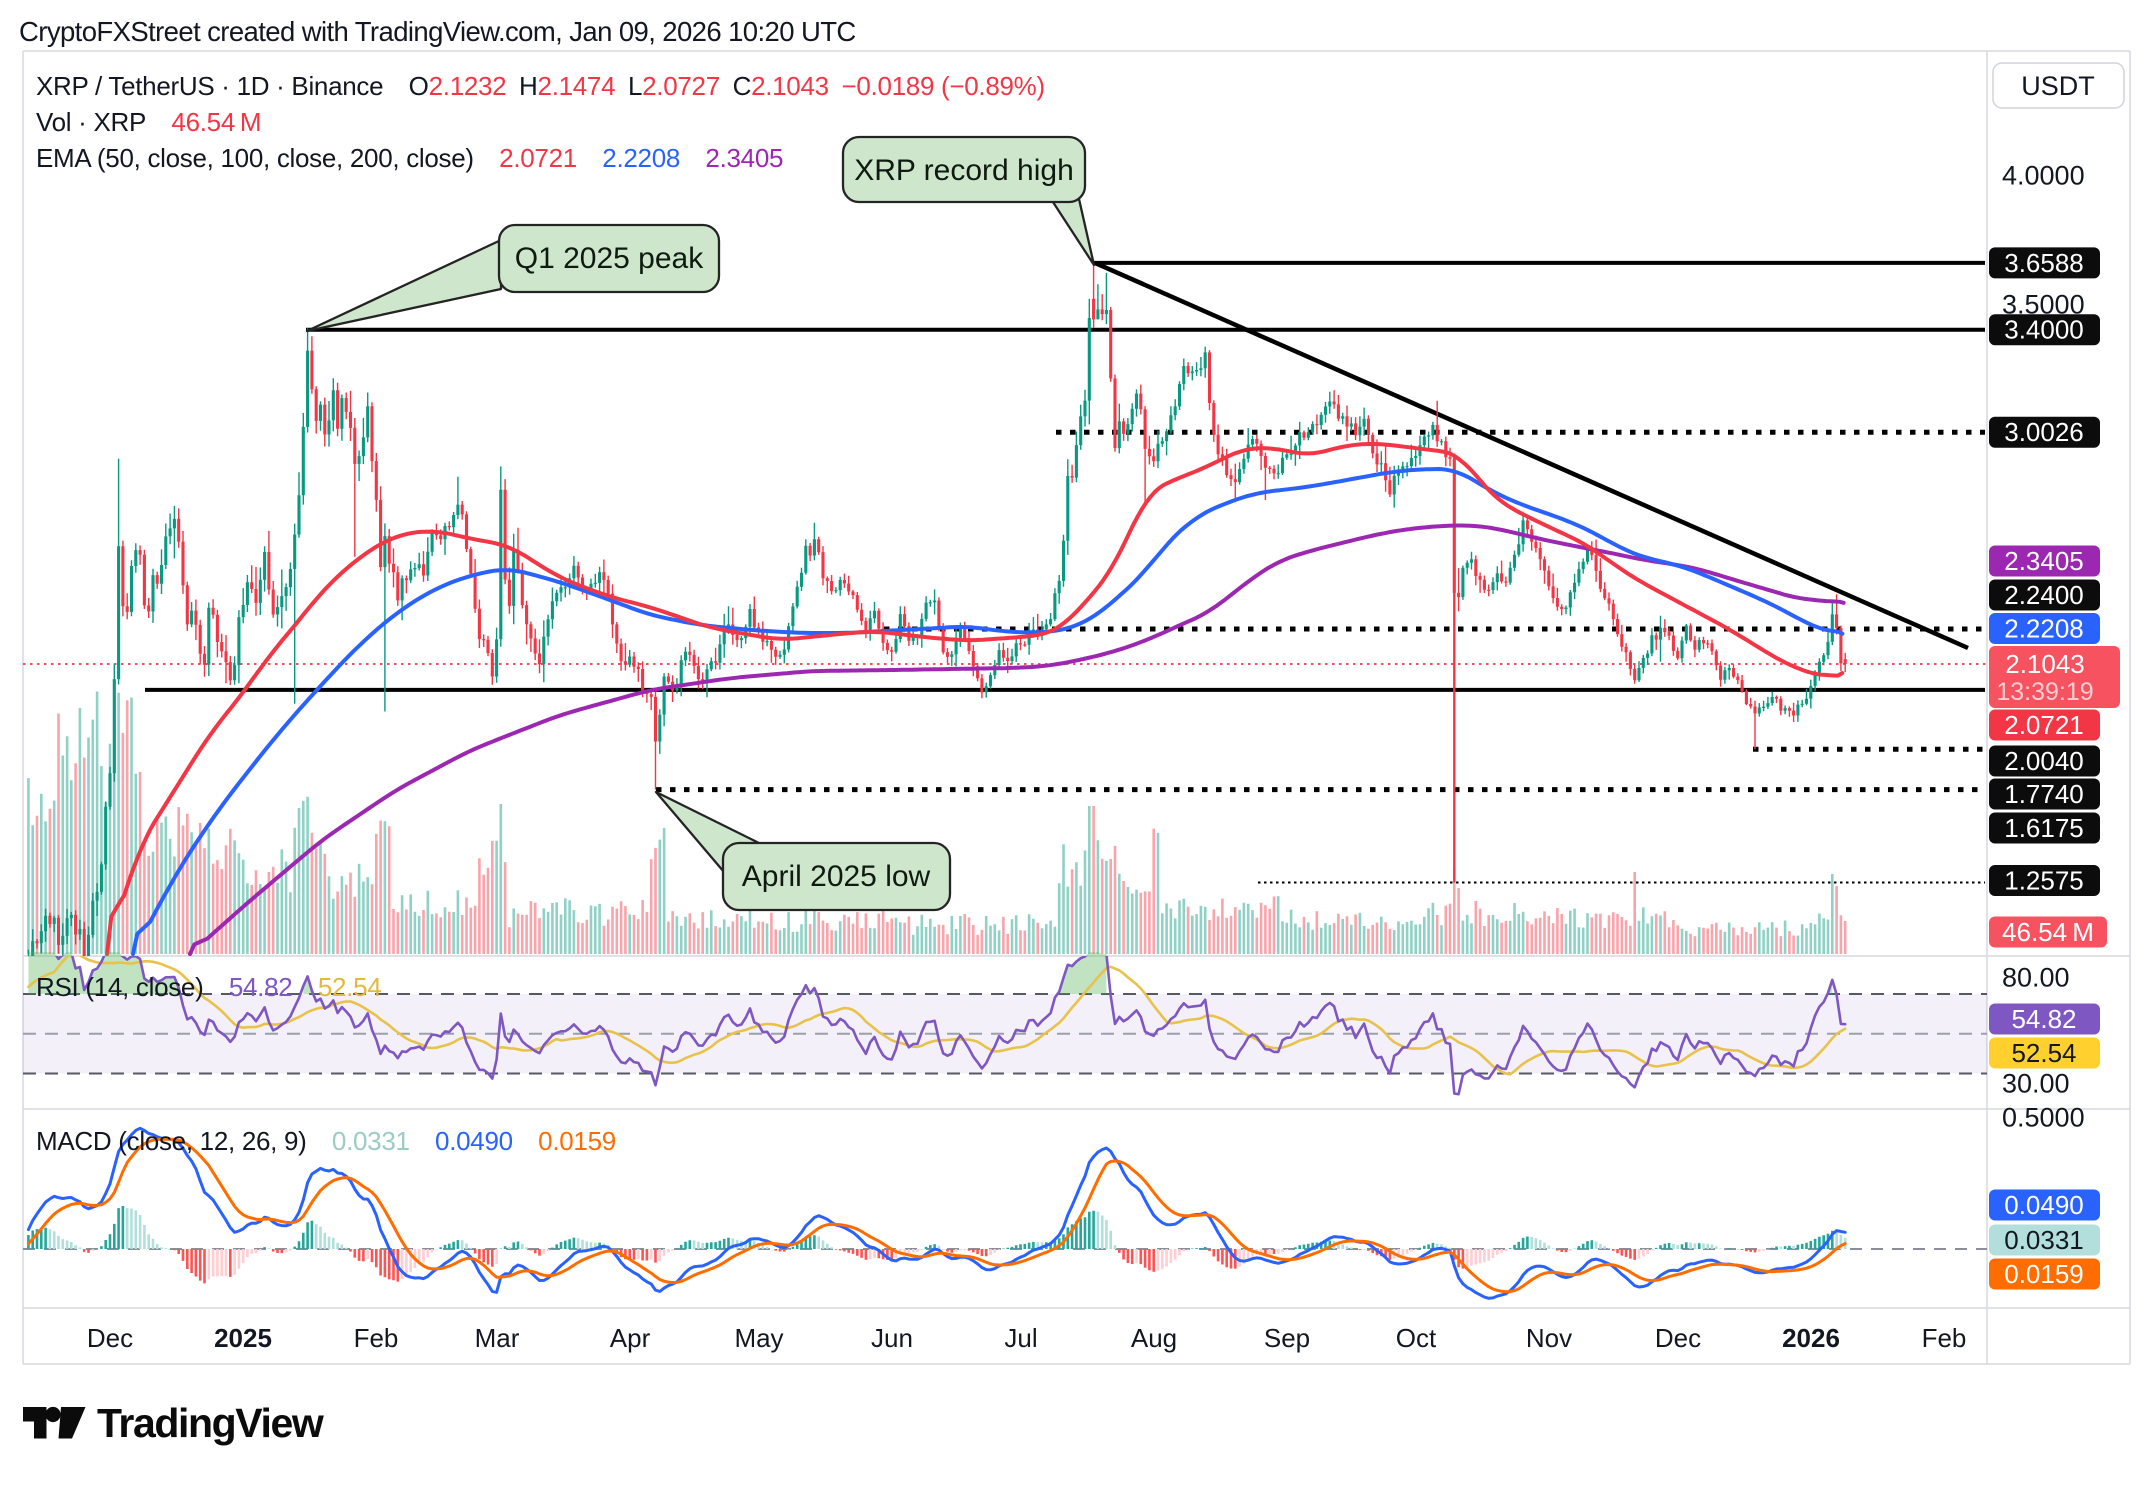 The height and width of the screenshot is (1489, 2150). I want to click on svg-text: 80.00, so click(2036, 978).